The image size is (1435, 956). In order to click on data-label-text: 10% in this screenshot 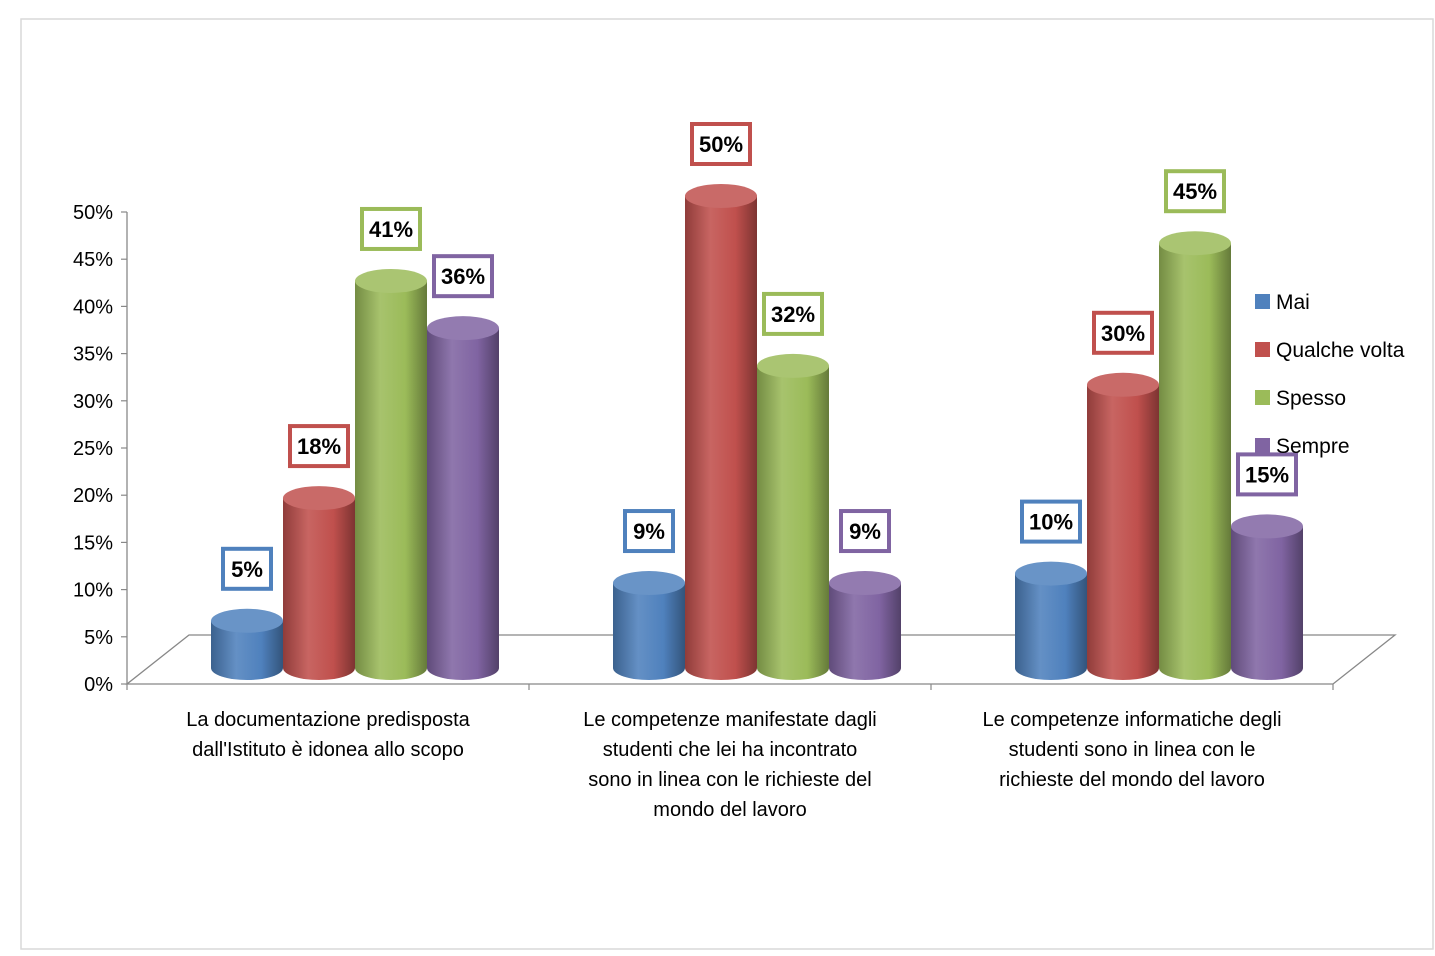, I will do `click(1051, 522)`.